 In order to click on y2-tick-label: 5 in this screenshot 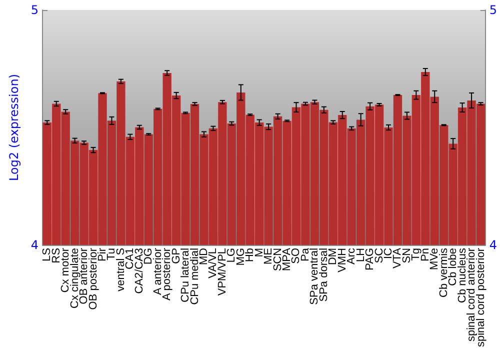, I will do `click(493, 10)`.